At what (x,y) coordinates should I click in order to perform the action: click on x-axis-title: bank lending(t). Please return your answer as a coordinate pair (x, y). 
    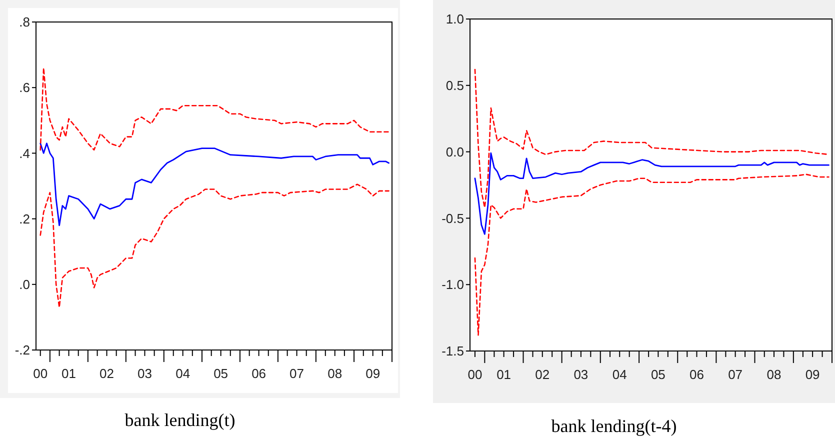
    Looking at the image, I should click on (180, 420).